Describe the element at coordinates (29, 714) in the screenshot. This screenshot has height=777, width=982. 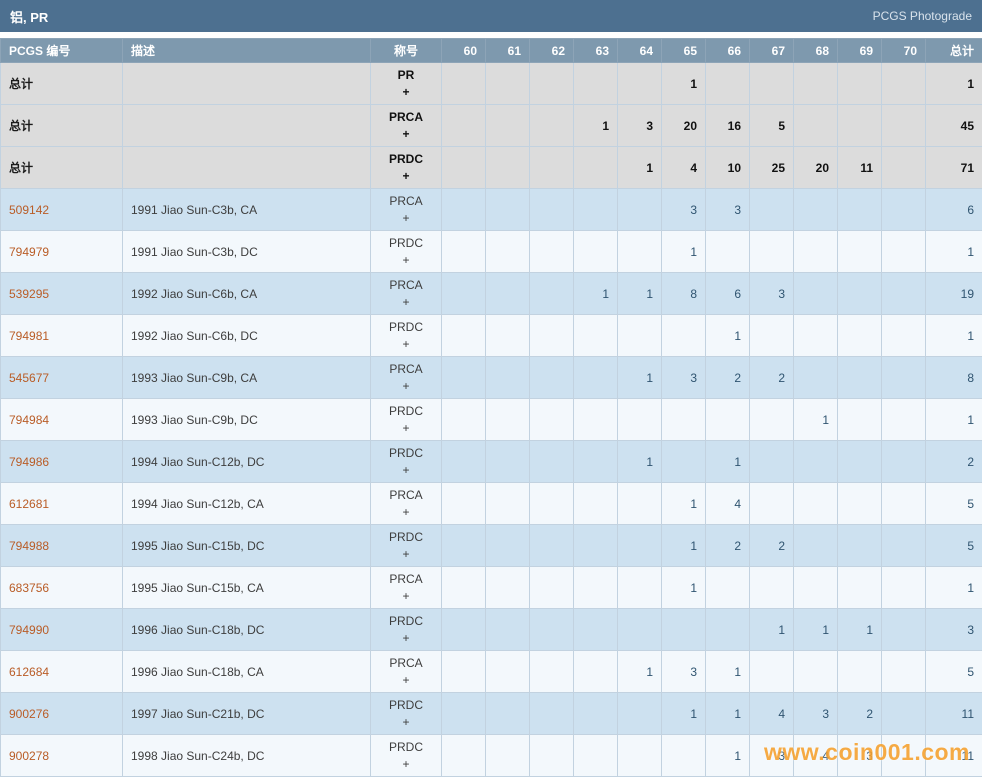
I see `pcgs-number-link: 900276` at that location.